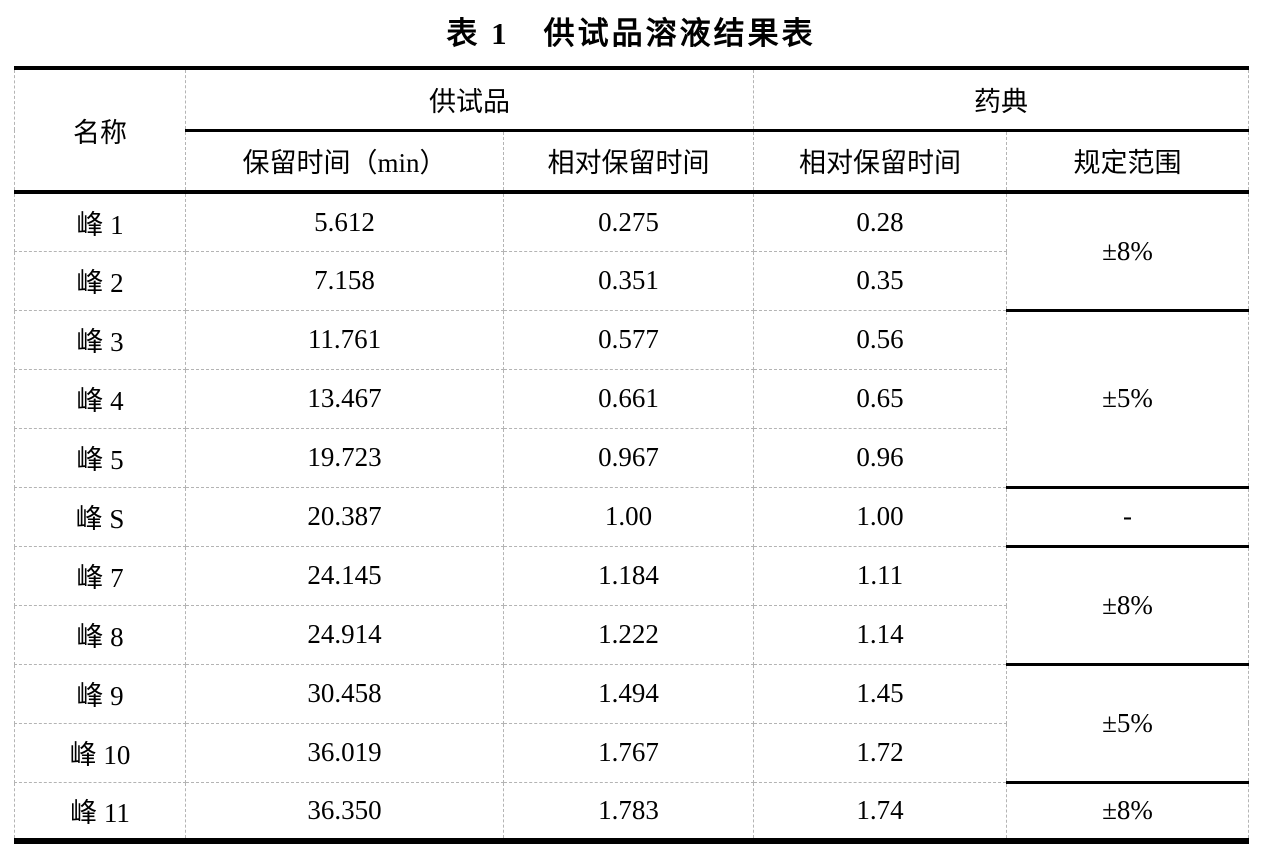 This screenshot has width=1262, height=865. Describe the element at coordinates (1127, 516) in the screenshot. I see `specified-range-cell: -` at that location.